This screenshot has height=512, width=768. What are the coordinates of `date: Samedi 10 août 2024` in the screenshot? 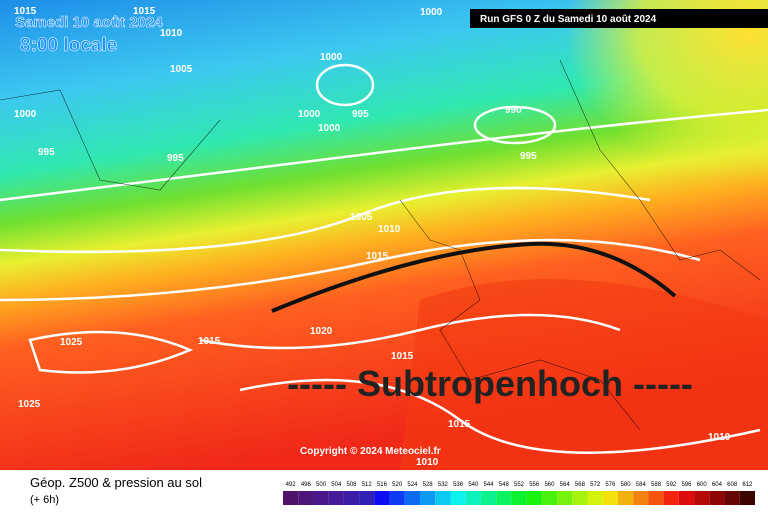 It's located at (89, 22).